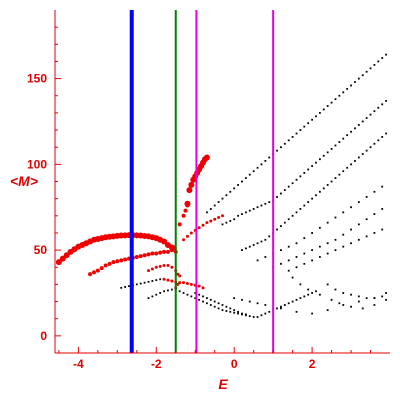 The width and height of the screenshot is (400, 400). Describe the element at coordinates (24, 181) in the screenshot. I see `y-axis-title: <M>` at that location.